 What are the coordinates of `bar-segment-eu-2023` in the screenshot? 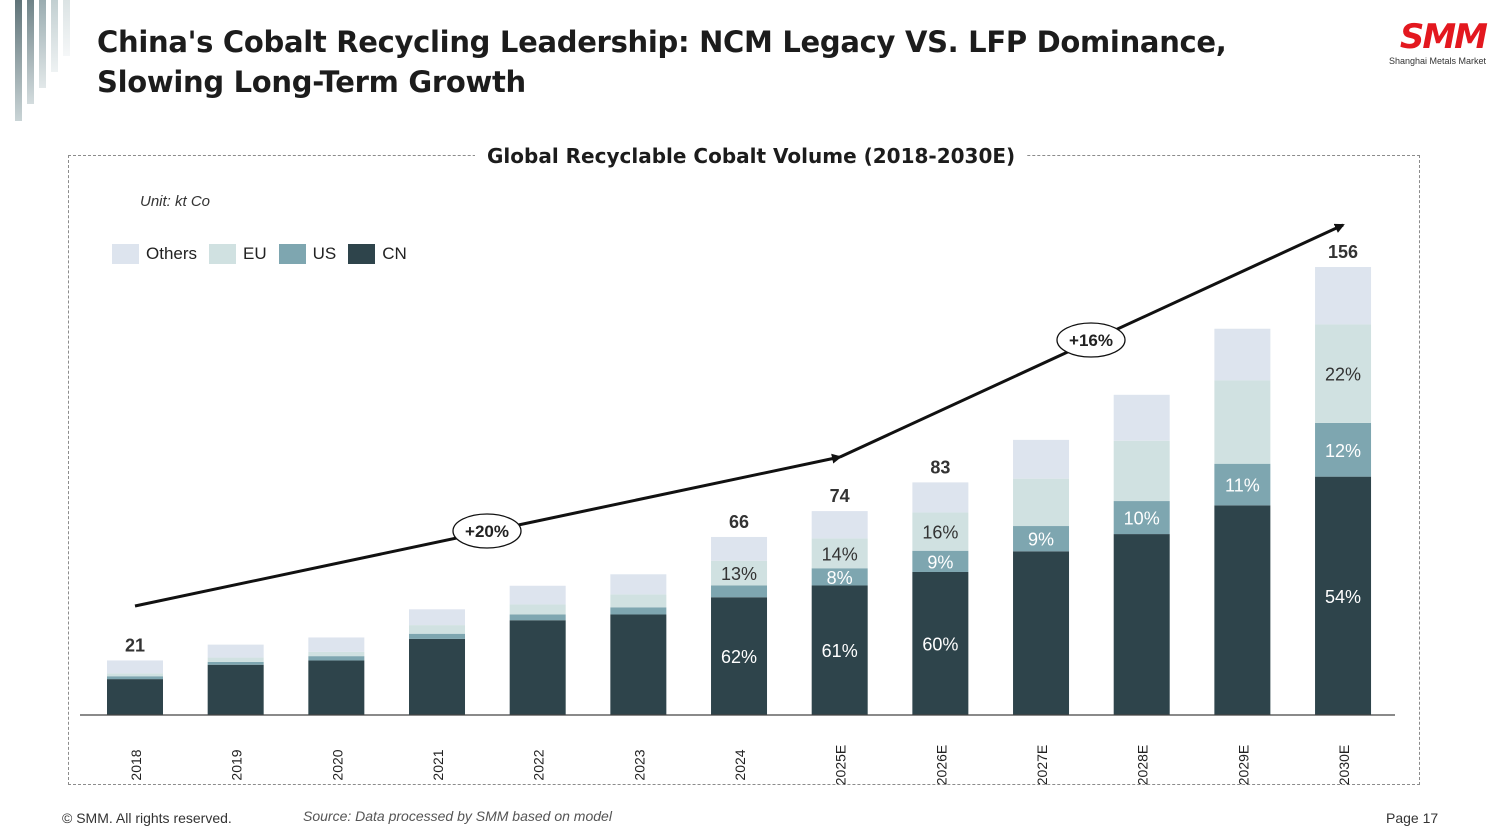 It's located at (638, 601).